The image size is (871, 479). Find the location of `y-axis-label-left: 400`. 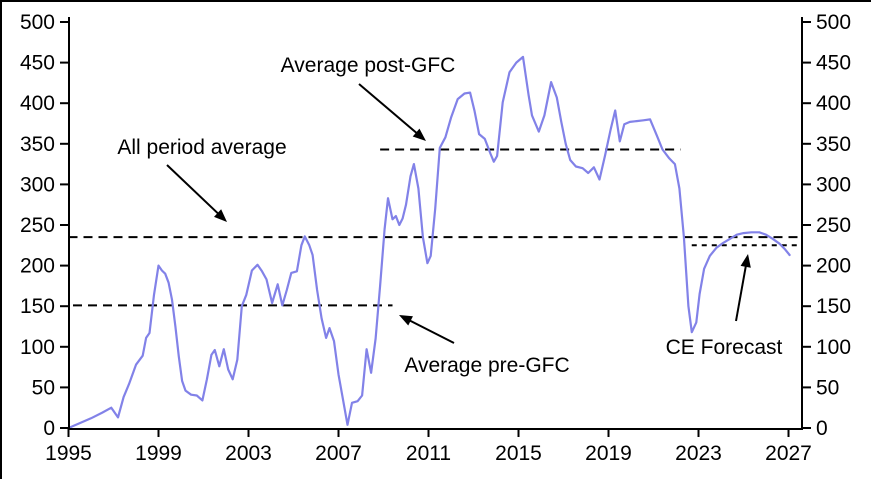

y-axis-label-left: 400 is located at coordinates (37, 103).